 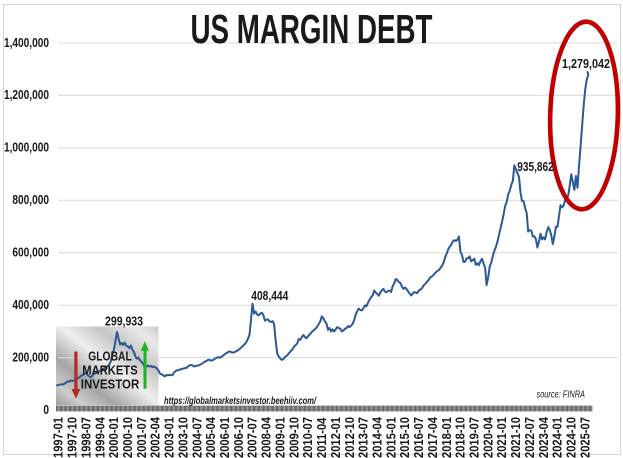 I want to click on svg-text: 0, so click(x=46, y=410).